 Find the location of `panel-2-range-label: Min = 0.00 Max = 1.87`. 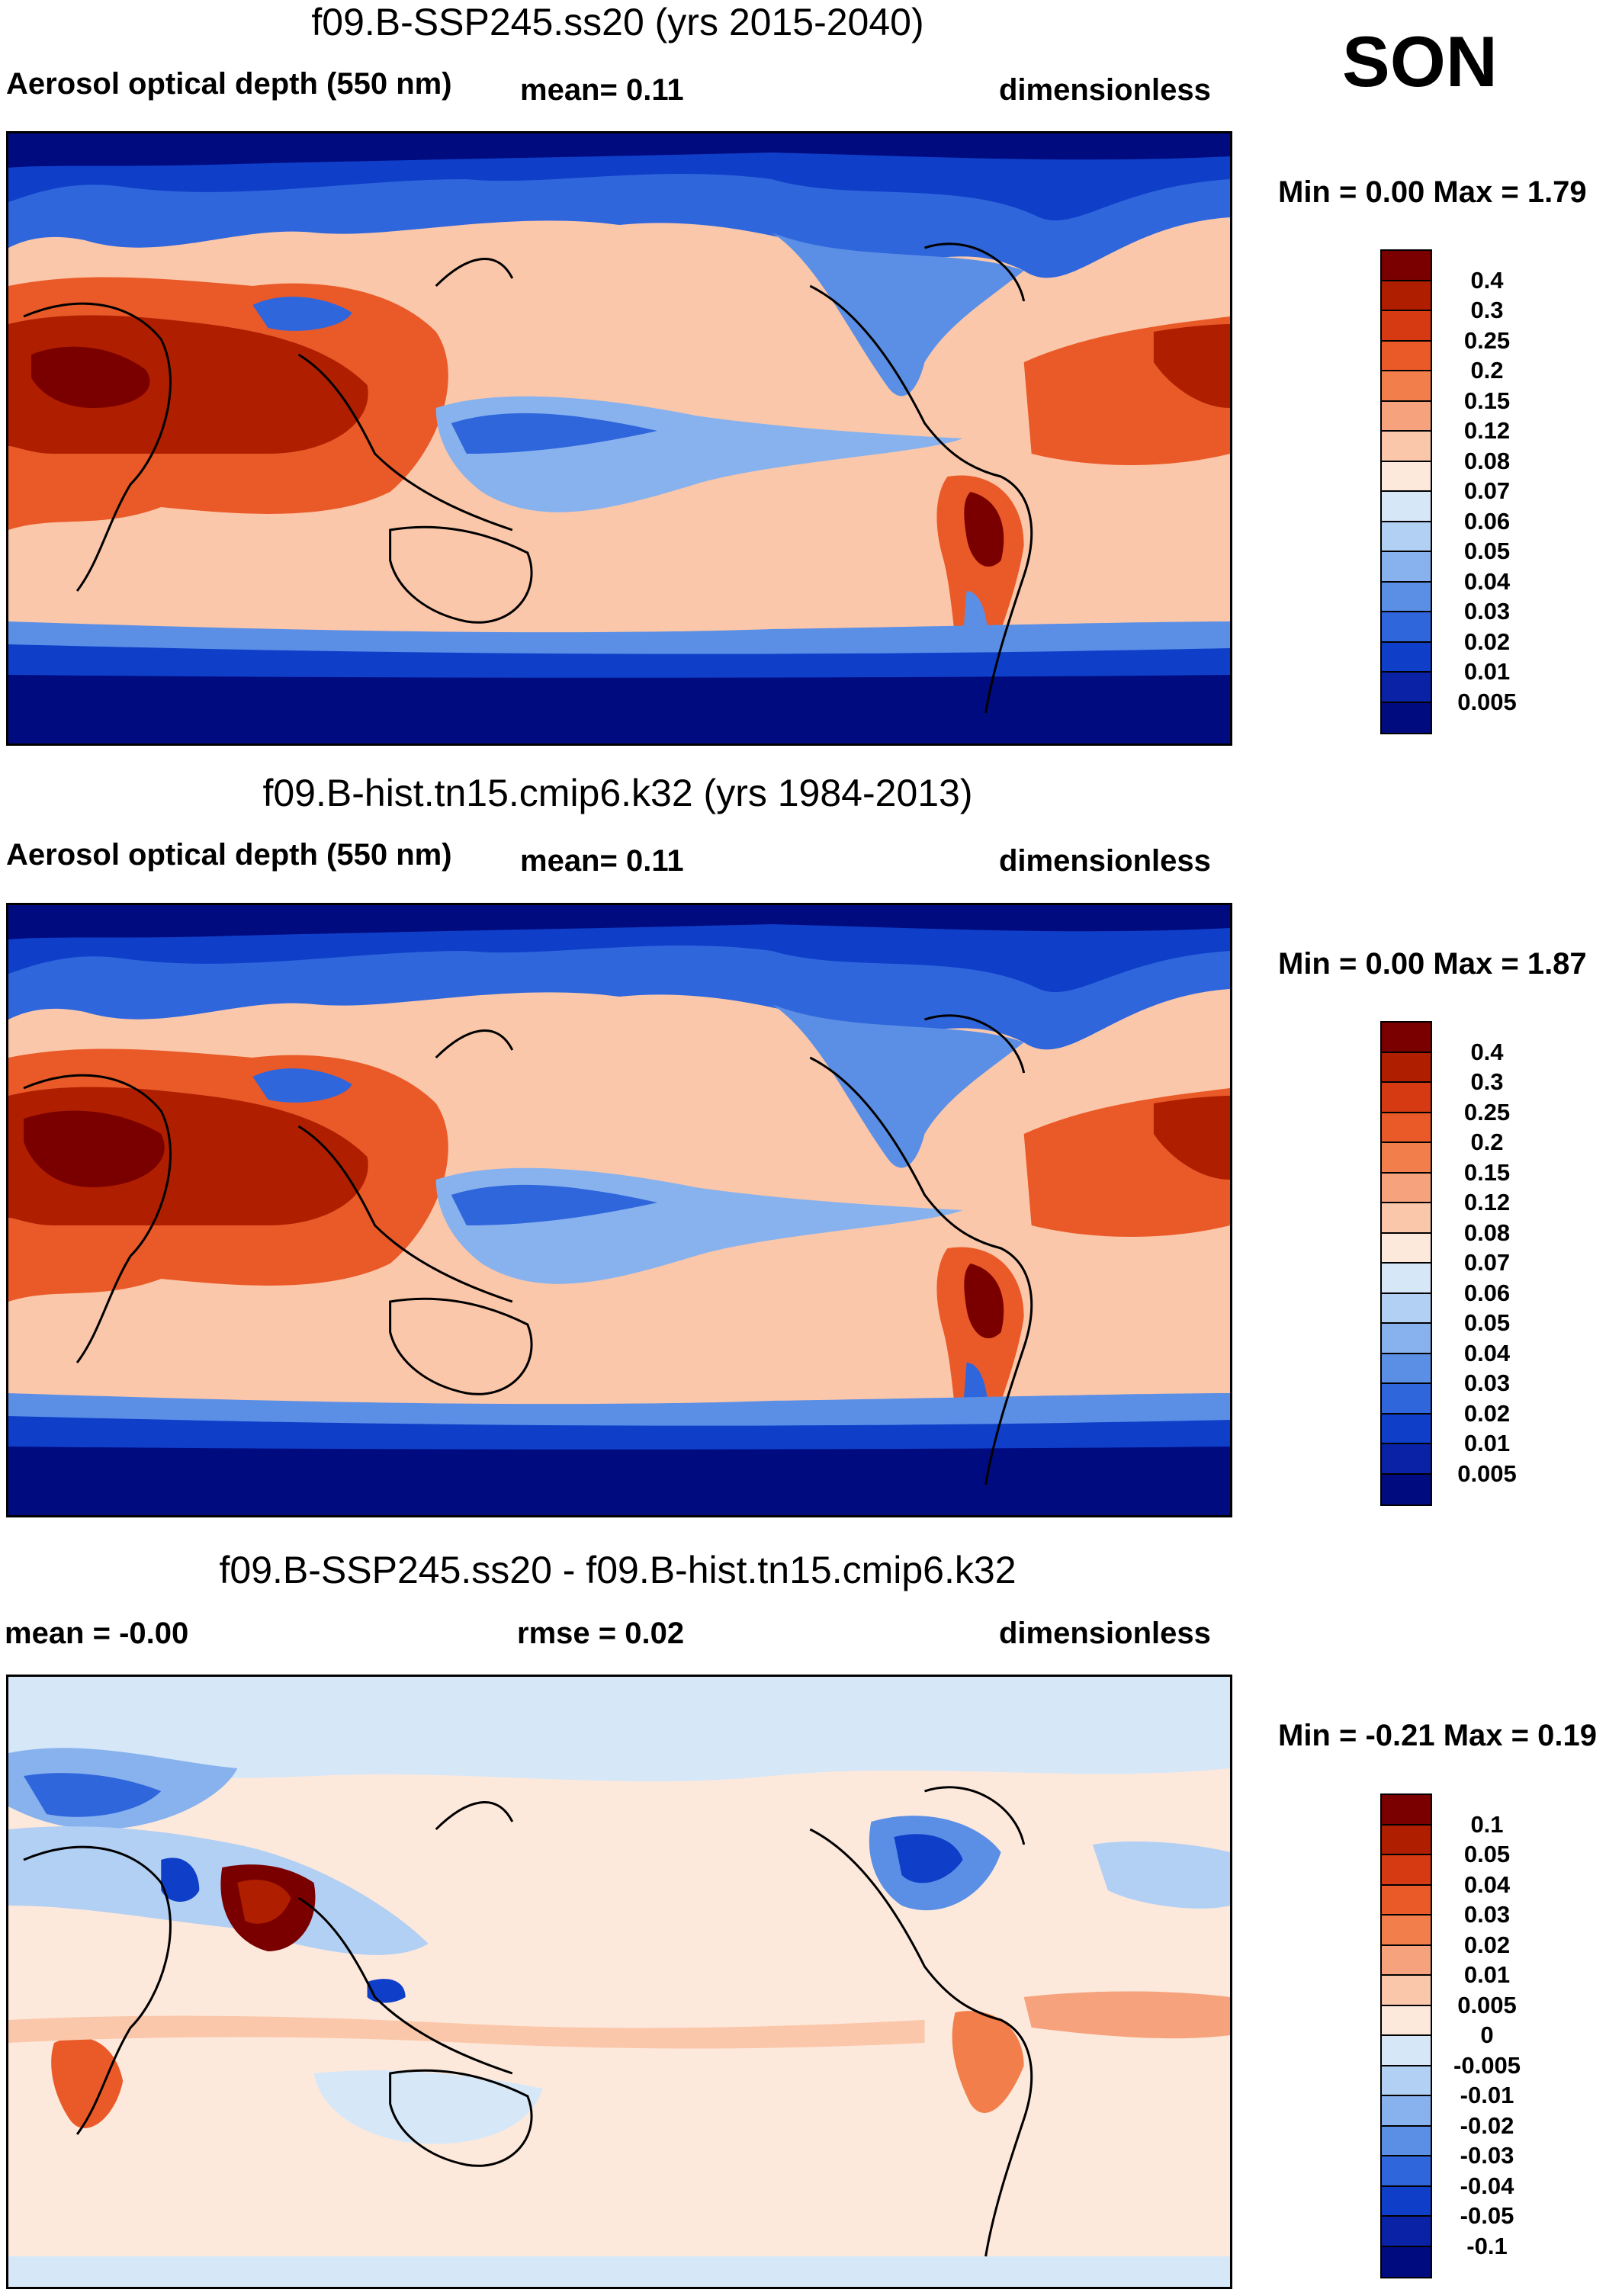

panel-2-range-label: Min = 0.00 Max = 1.87 is located at coordinates (1433, 964).